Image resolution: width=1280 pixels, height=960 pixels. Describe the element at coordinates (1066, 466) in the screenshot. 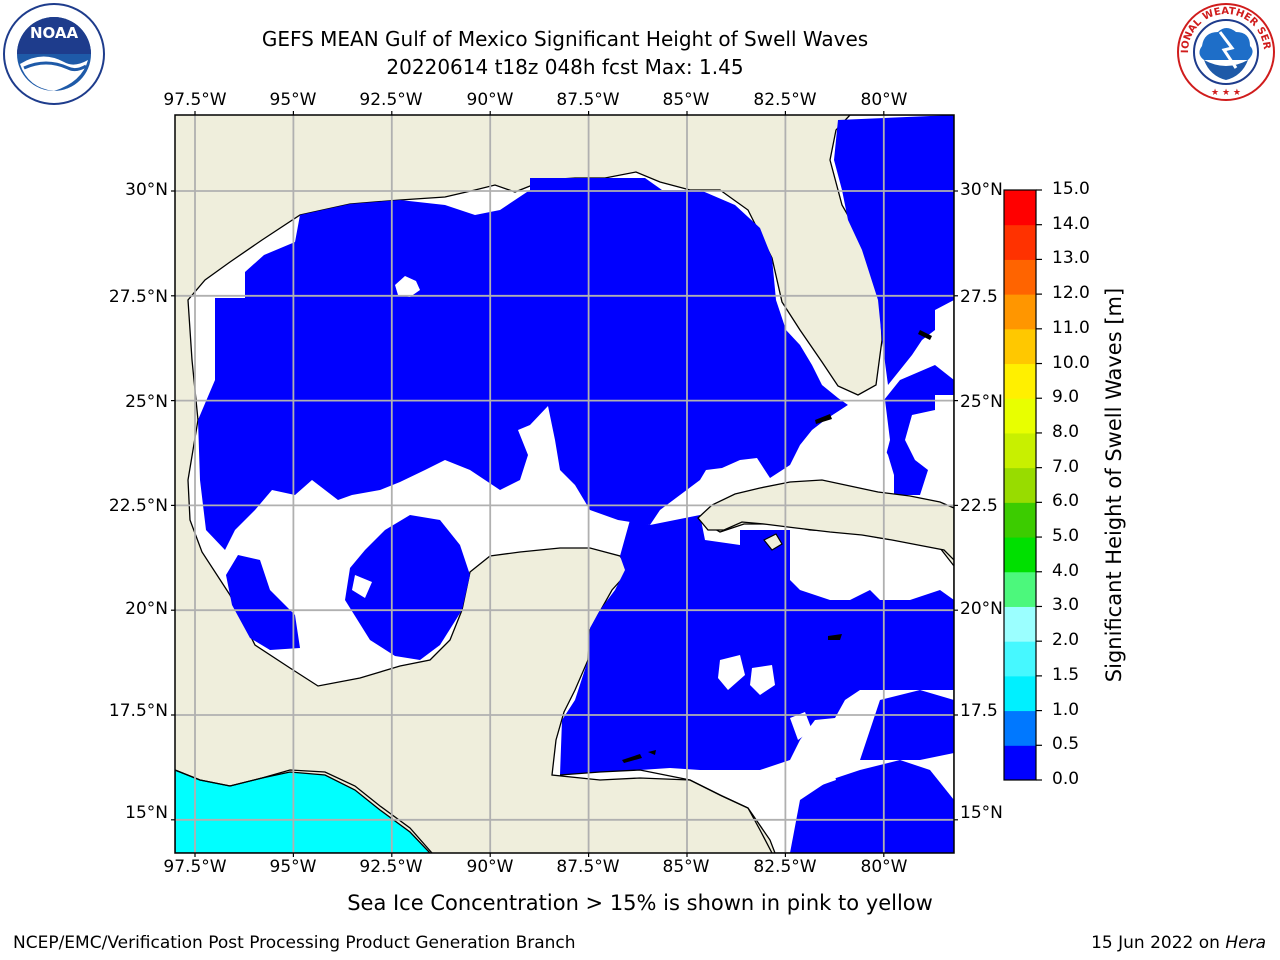

I see `colorbar-tick-label: 7.0` at that location.